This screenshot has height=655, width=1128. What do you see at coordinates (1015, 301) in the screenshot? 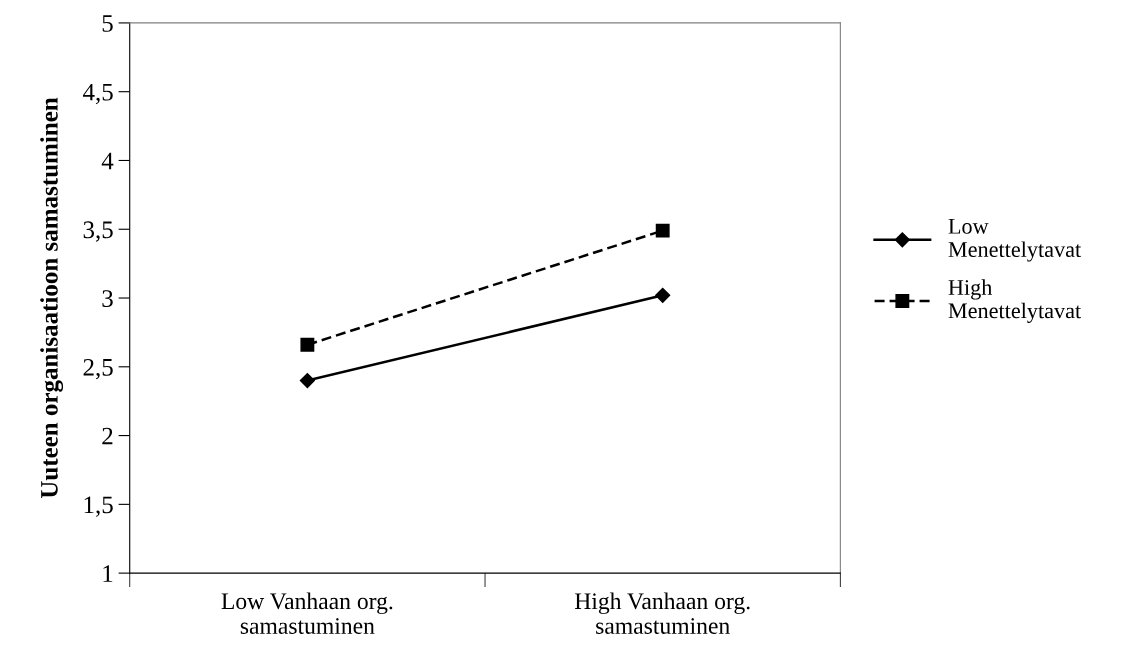
I see `legend-label: High Menettelytavat` at bounding box center [1015, 301].